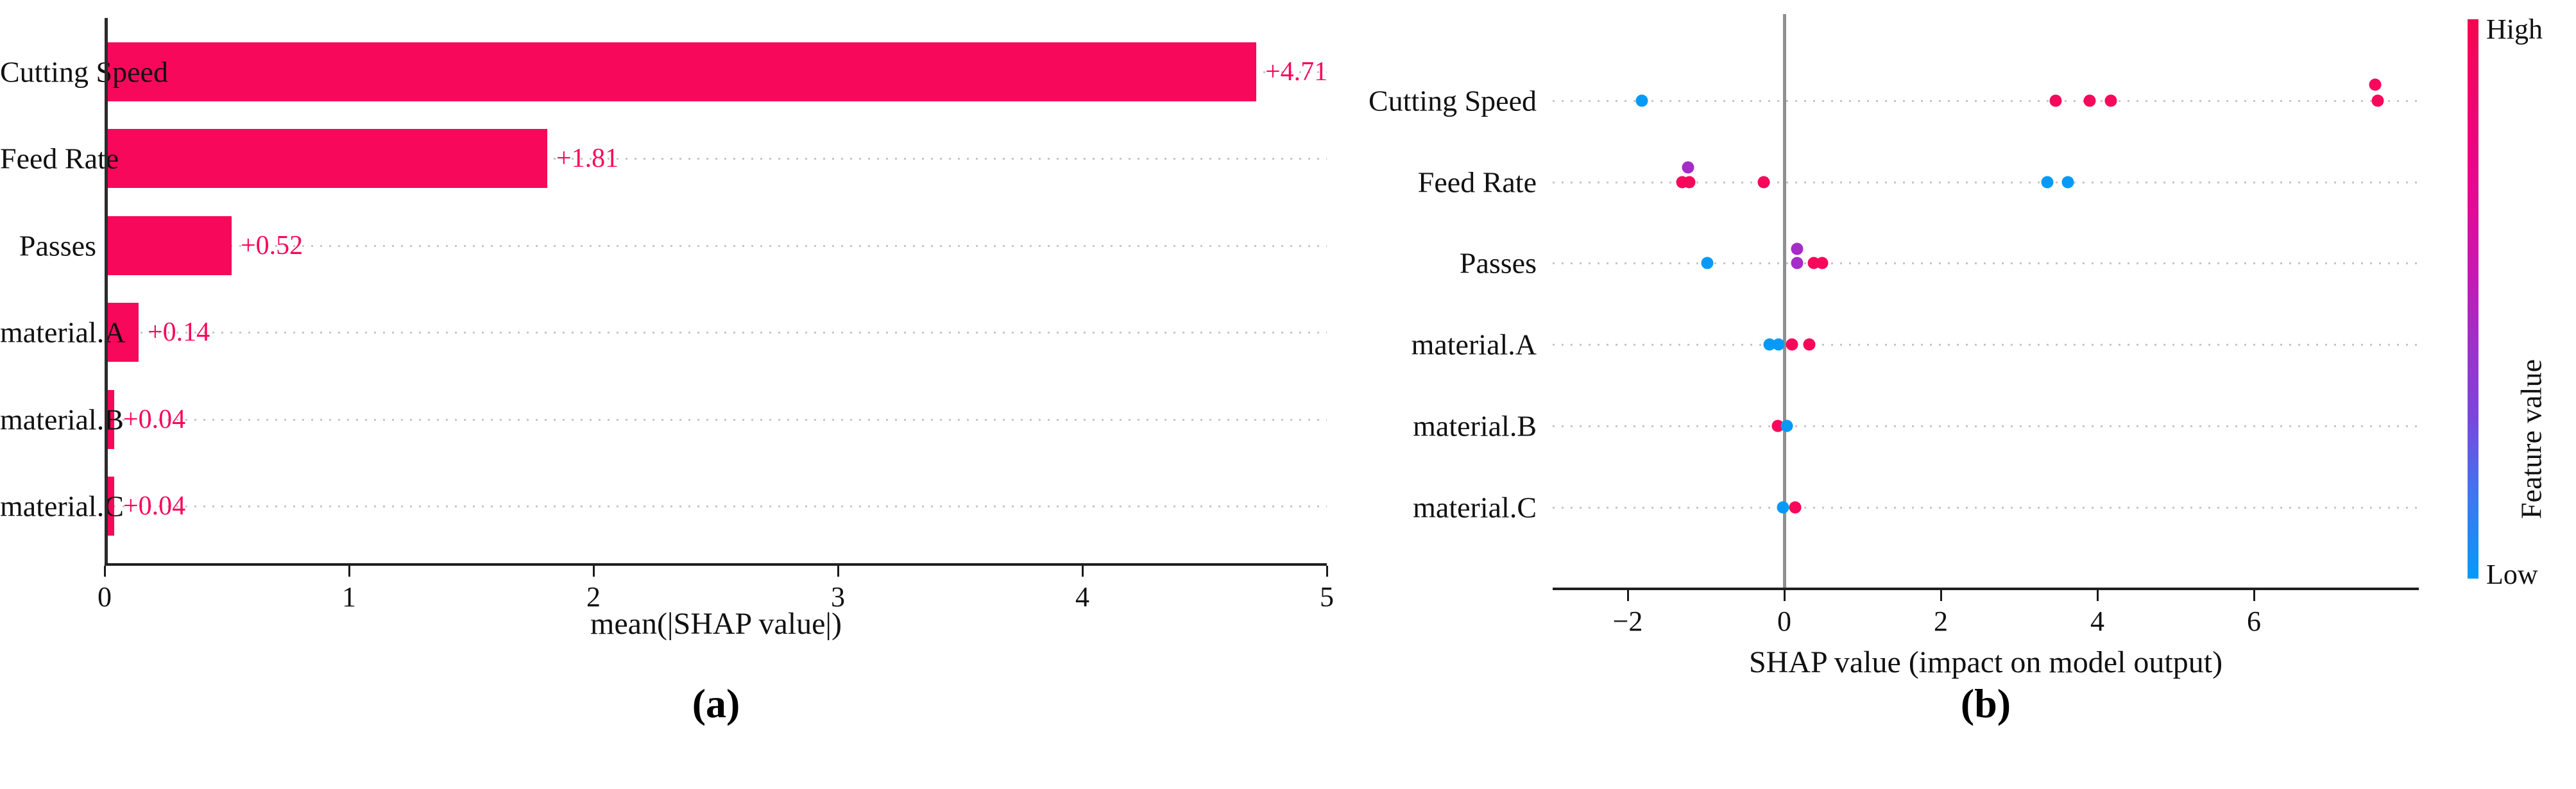  I want to click on colorbar-axis-title: Feature value, so click(2531, 439).